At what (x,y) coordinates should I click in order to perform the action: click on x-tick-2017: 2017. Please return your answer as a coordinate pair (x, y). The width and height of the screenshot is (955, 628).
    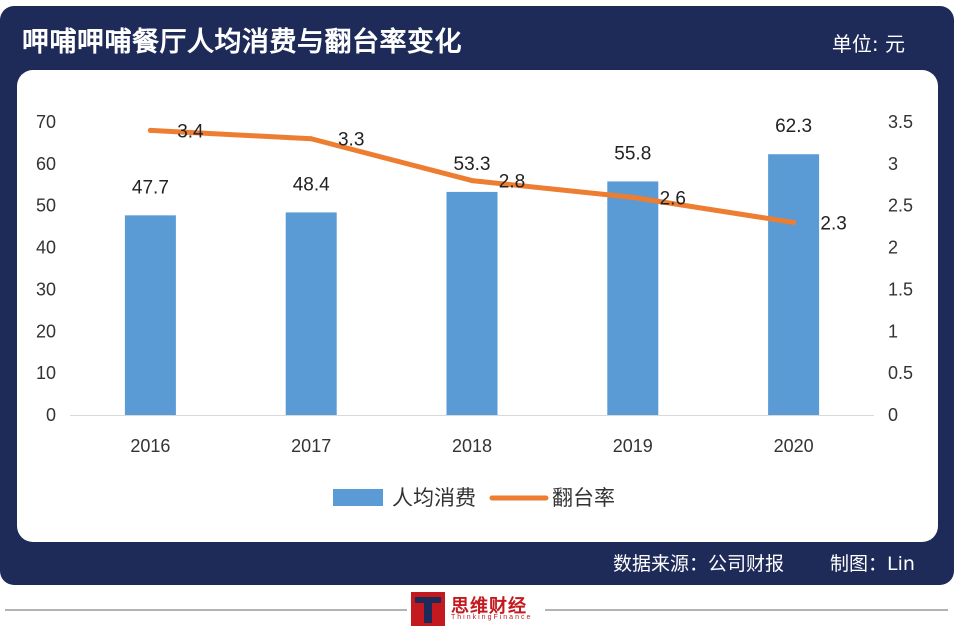
    Looking at the image, I should click on (311, 446).